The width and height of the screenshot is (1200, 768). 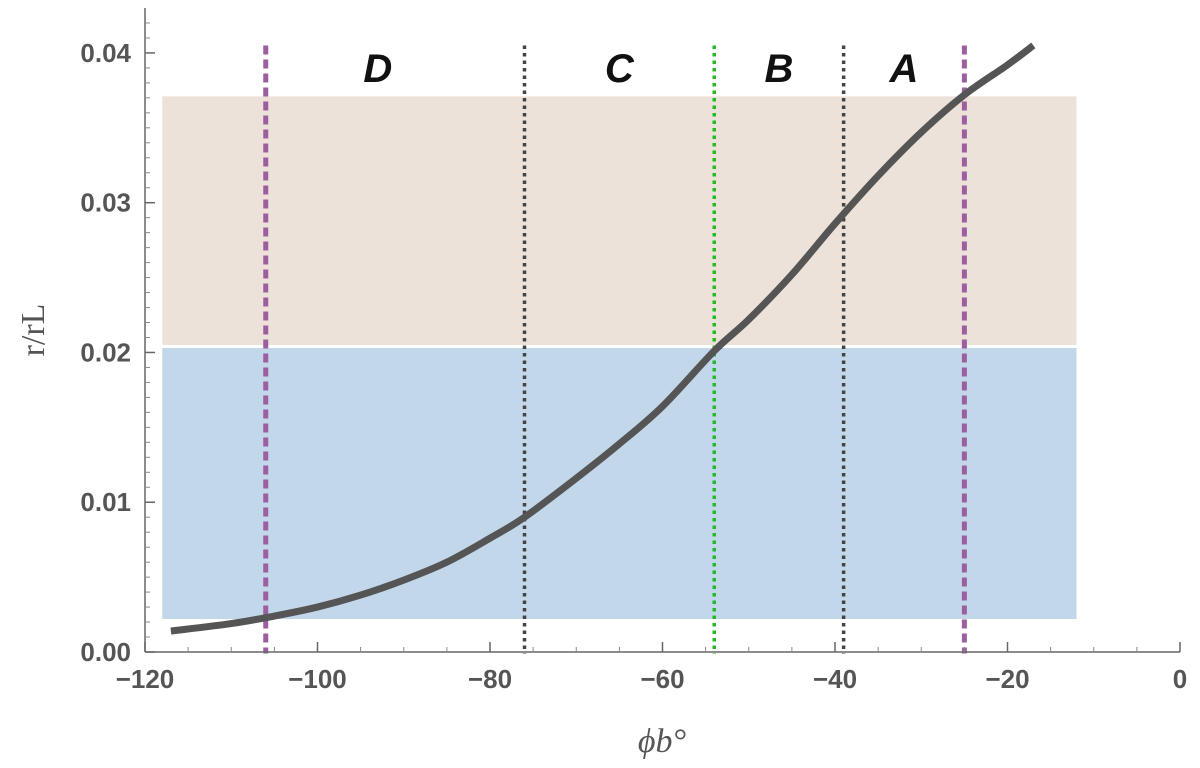 I want to click on y-tick-label: 0.03, so click(x=105, y=203).